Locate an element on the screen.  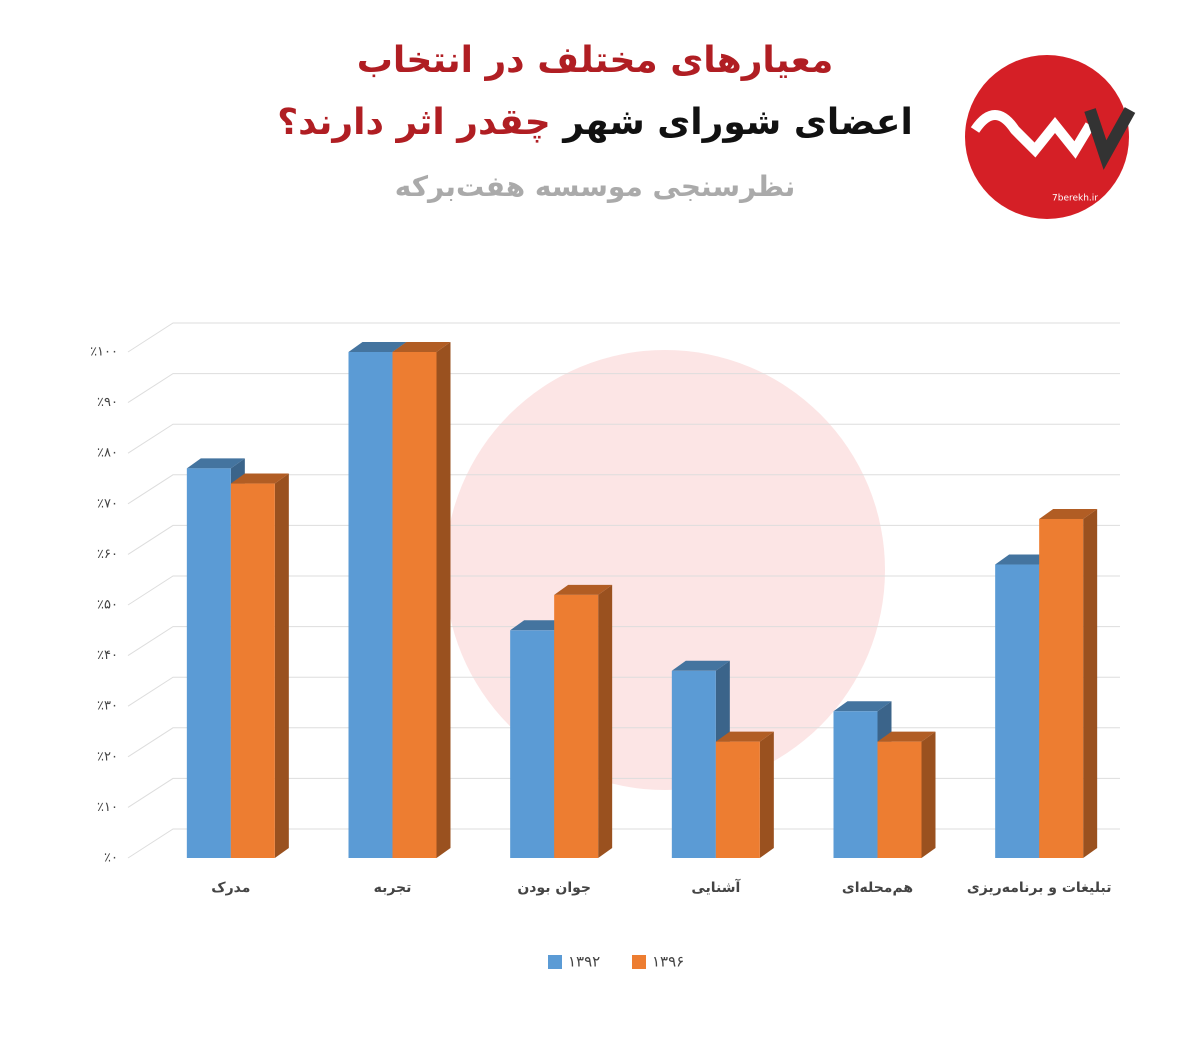
legend-label: ۱۳۹۲ is located at coordinates (584, 962).